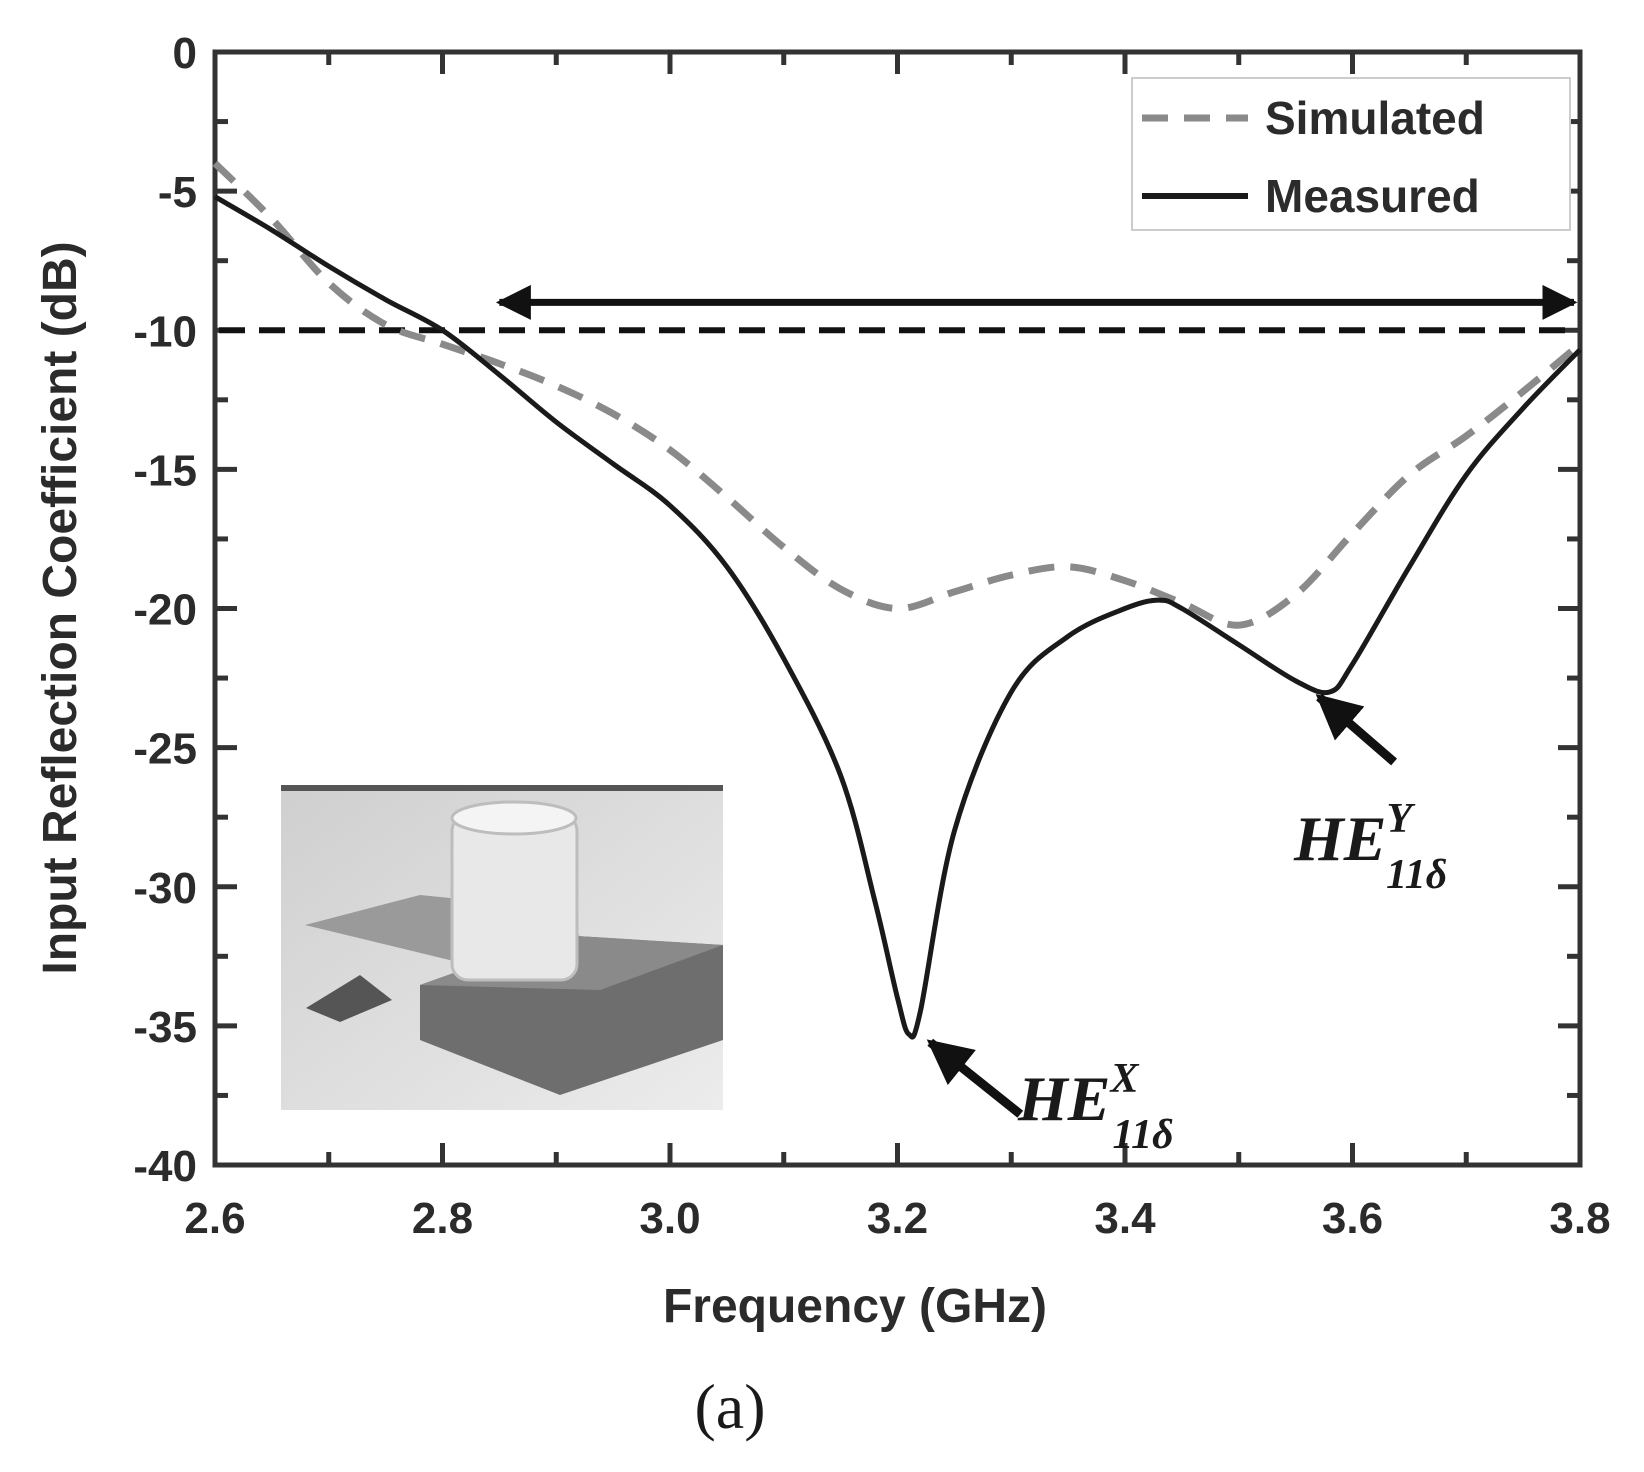 This screenshot has height=1472, width=1644. What do you see at coordinates (165, 749) in the screenshot?
I see `y-tick-label: -25` at bounding box center [165, 749].